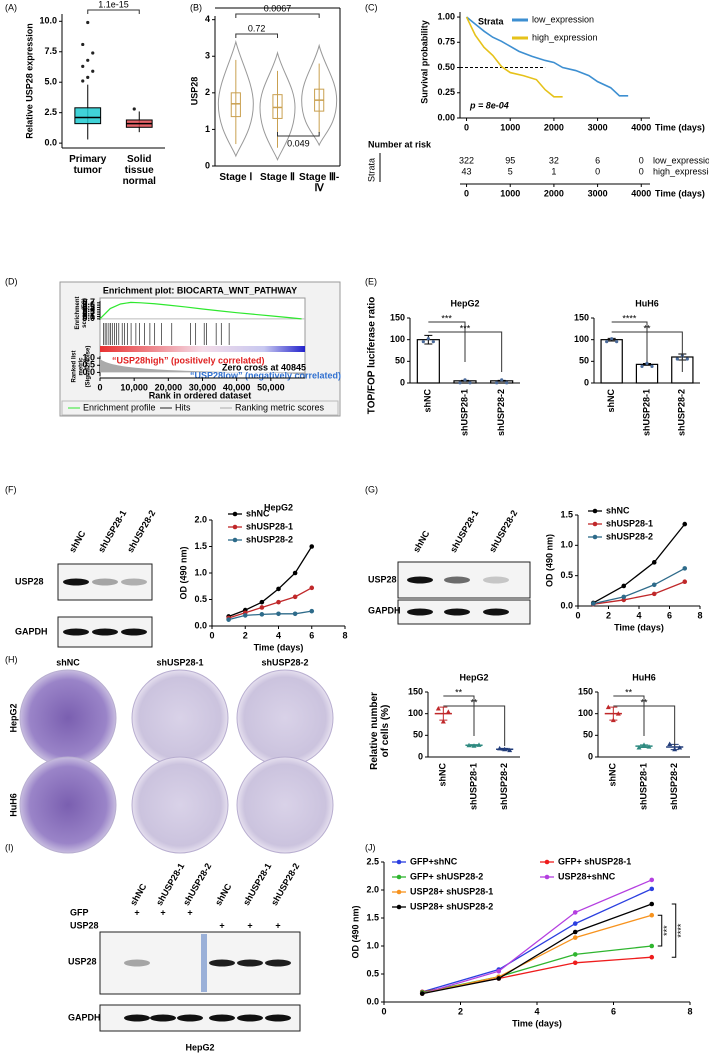 This screenshot has height=1058, width=709. Describe the element at coordinates (563, 19) in the screenshot. I see `legend-label: low_expression` at that location.